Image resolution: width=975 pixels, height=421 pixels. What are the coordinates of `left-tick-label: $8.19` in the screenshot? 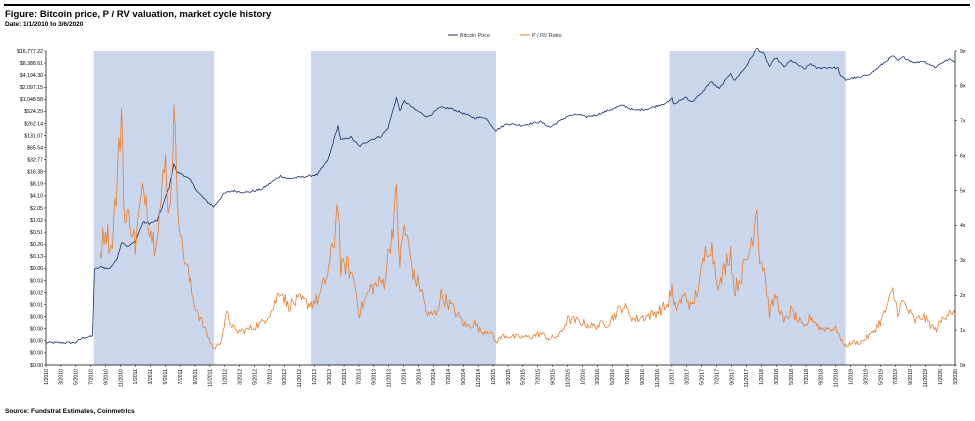 It's located at (36, 185).